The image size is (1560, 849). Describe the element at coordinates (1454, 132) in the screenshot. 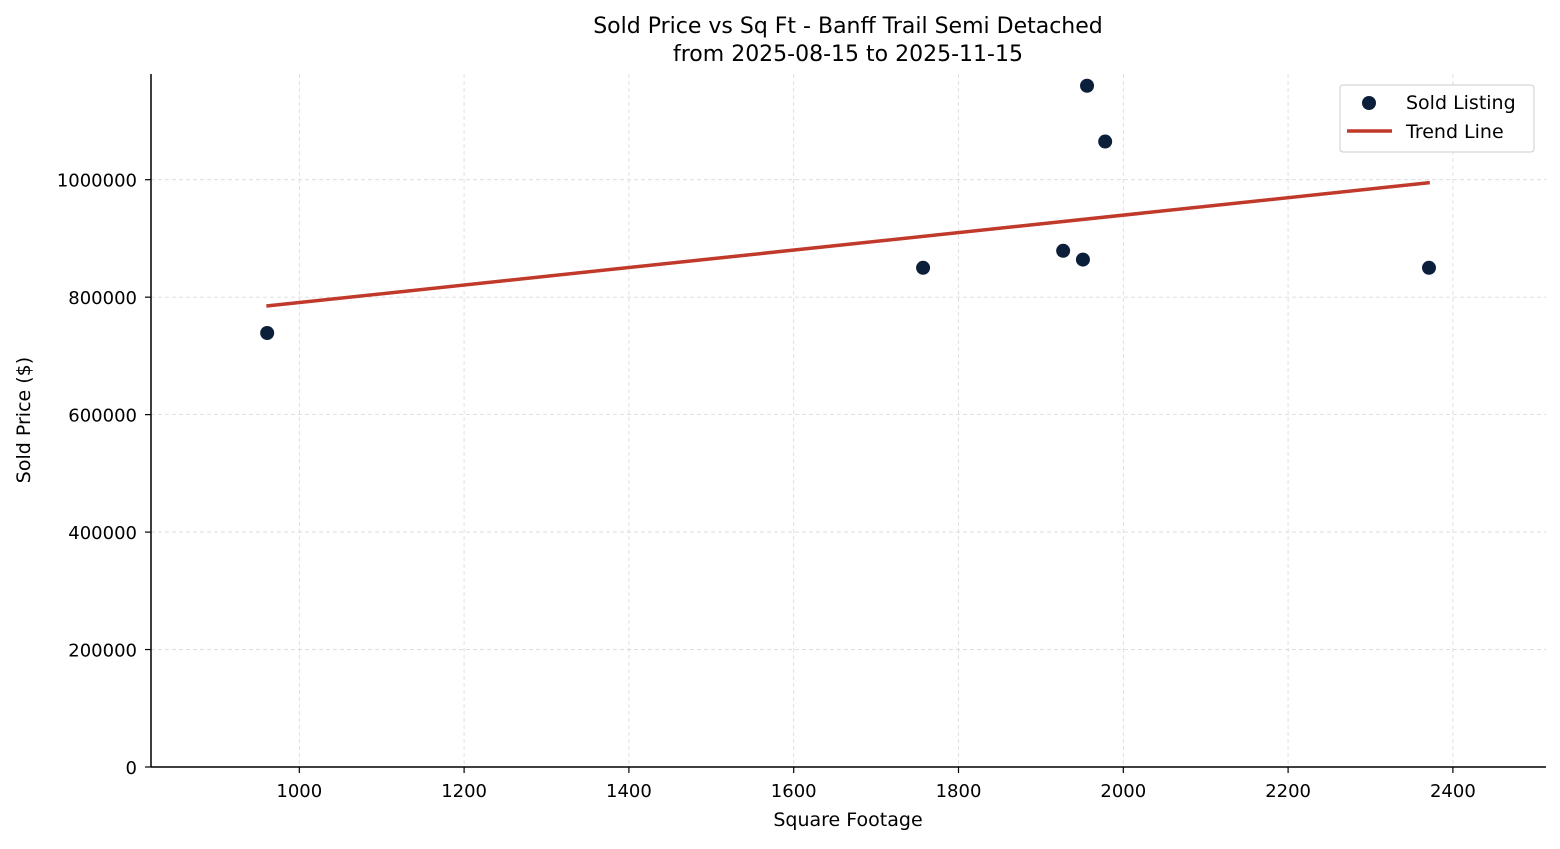

I see `legend-label-trend-line: Trend Line` at that location.